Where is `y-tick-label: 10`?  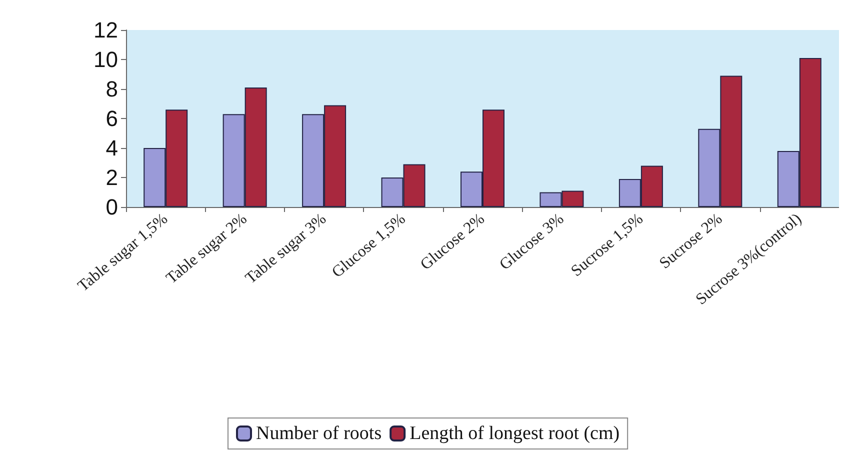
y-tick-label: 10 is located at coordinates (106, 59).